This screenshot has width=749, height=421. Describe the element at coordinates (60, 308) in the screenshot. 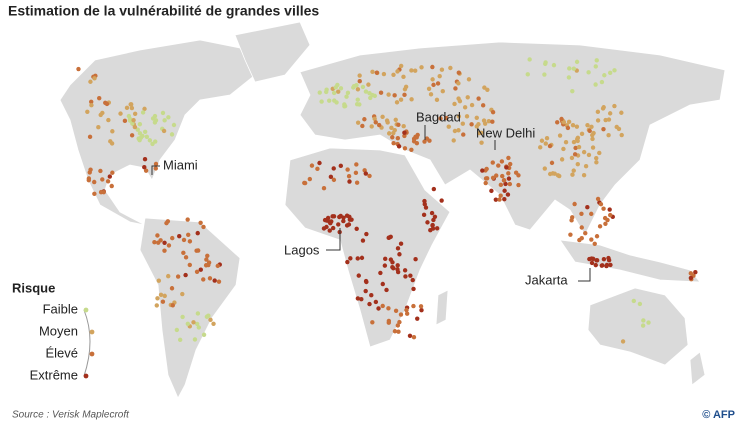

I see `legend-label: Faible` at that location.